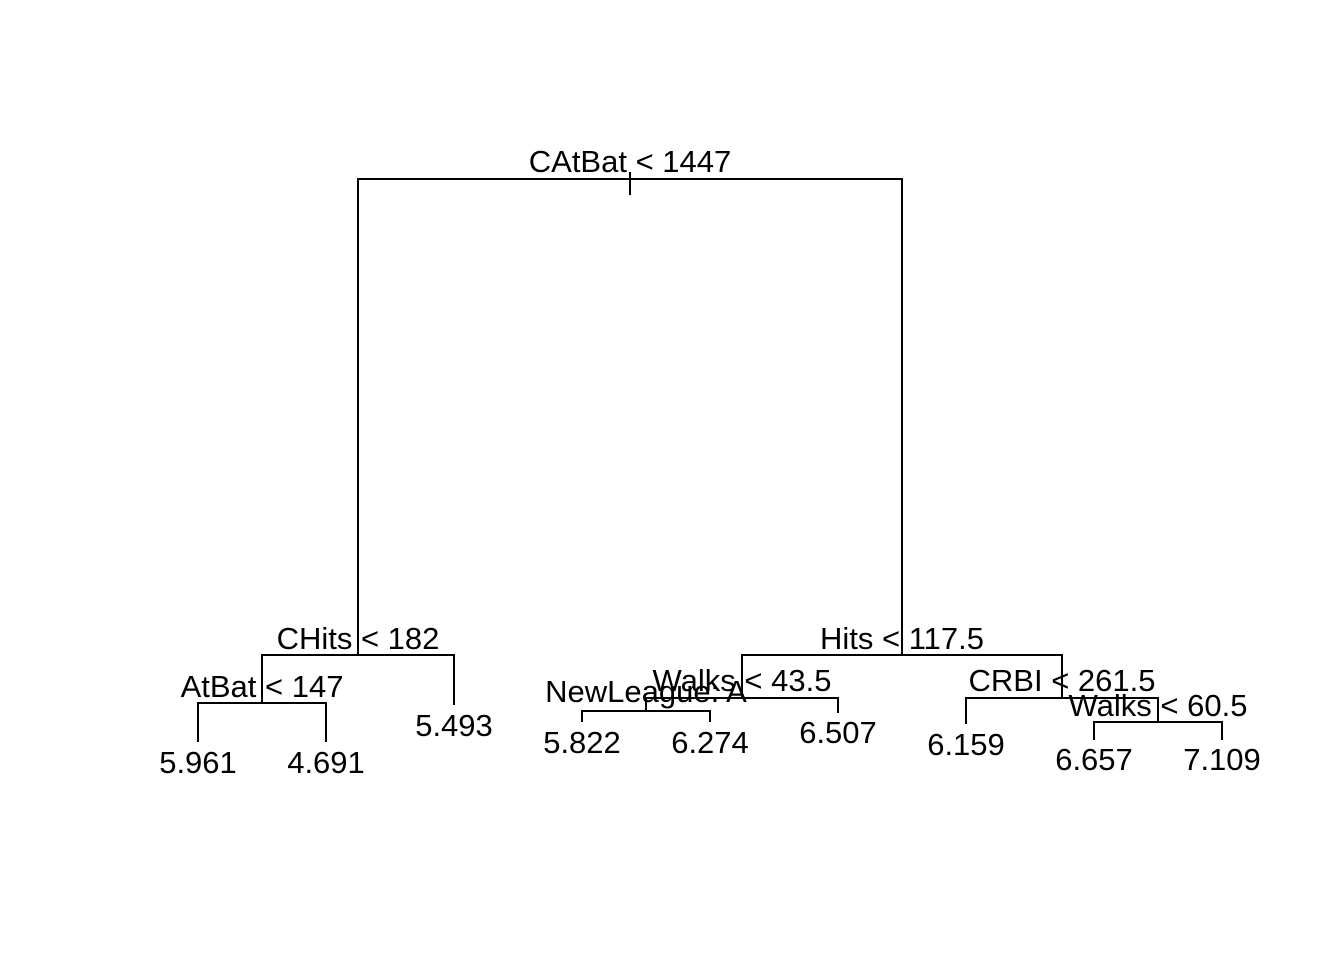  What do you see at coordinates (1062, 680) in the screenshot?
I see `split-label-crbi: CRBI < 261.5` at bounding box center [1062, 680].